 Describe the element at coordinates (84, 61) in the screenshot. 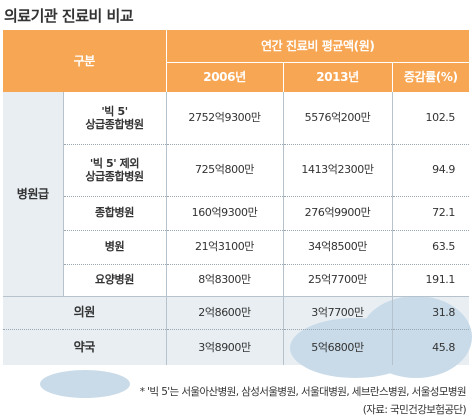

I see `header-group: 구분` at that location.